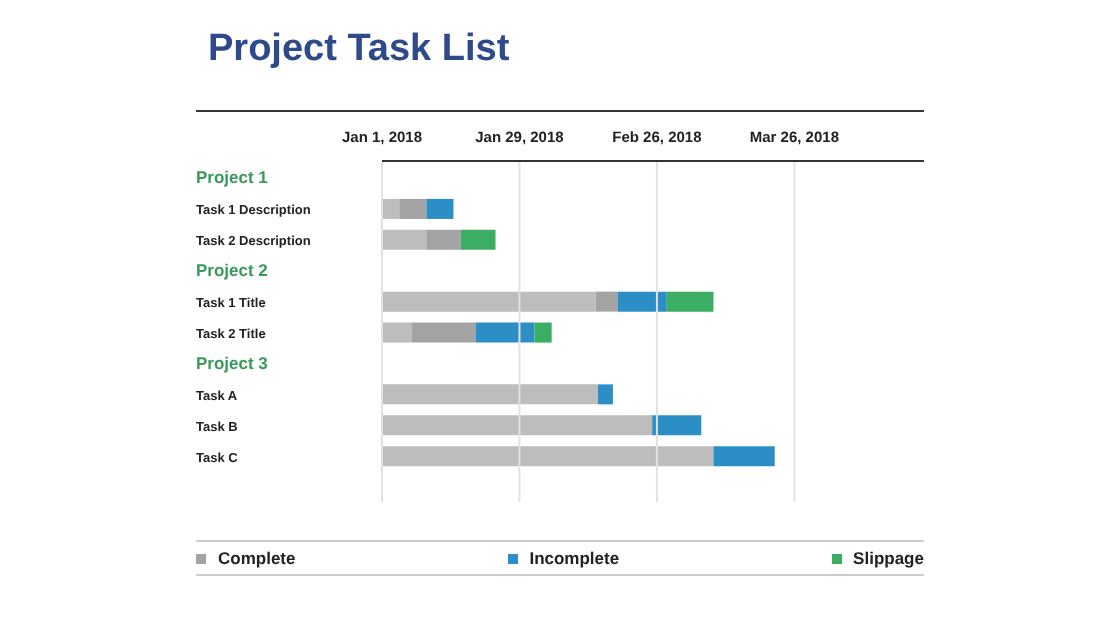 The image size is (1120, 630). I want to click on legend-label: Slippage, so click(887, 558).